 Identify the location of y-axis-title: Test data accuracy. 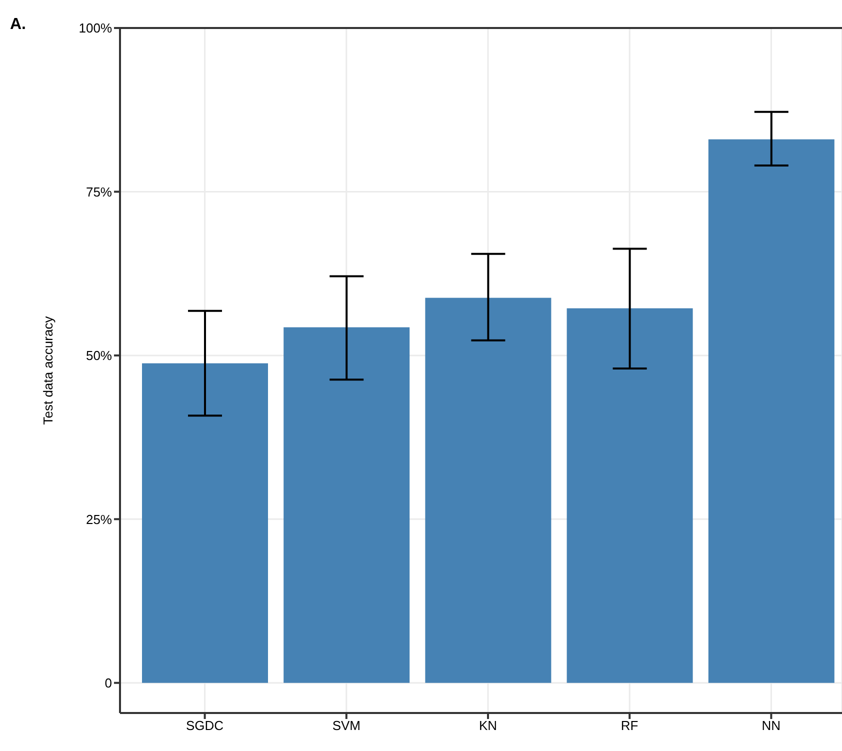
(48, 370).